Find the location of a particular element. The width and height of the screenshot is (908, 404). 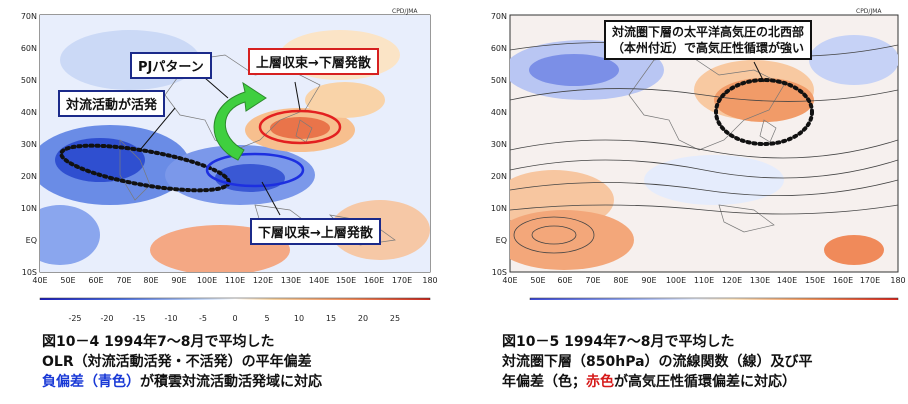

lower-convergence-label: 下層収束→上層発散 is located at coordinates (315, 231).